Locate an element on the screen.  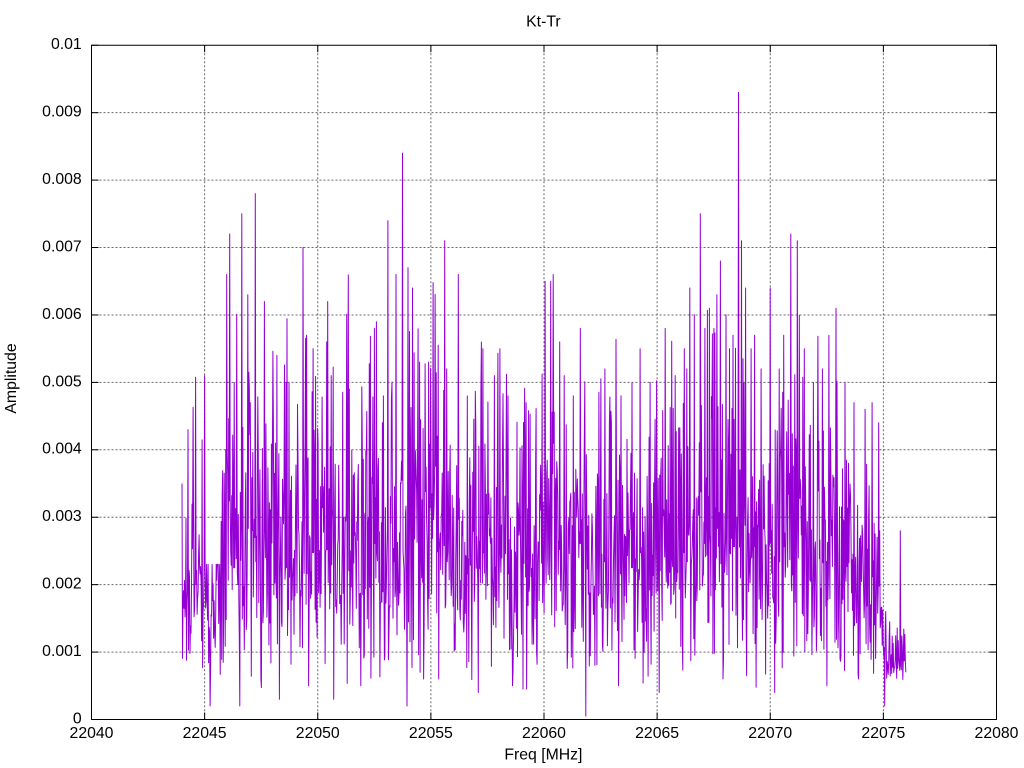
svg-text: 22070 is located at coordinates (770, 733).